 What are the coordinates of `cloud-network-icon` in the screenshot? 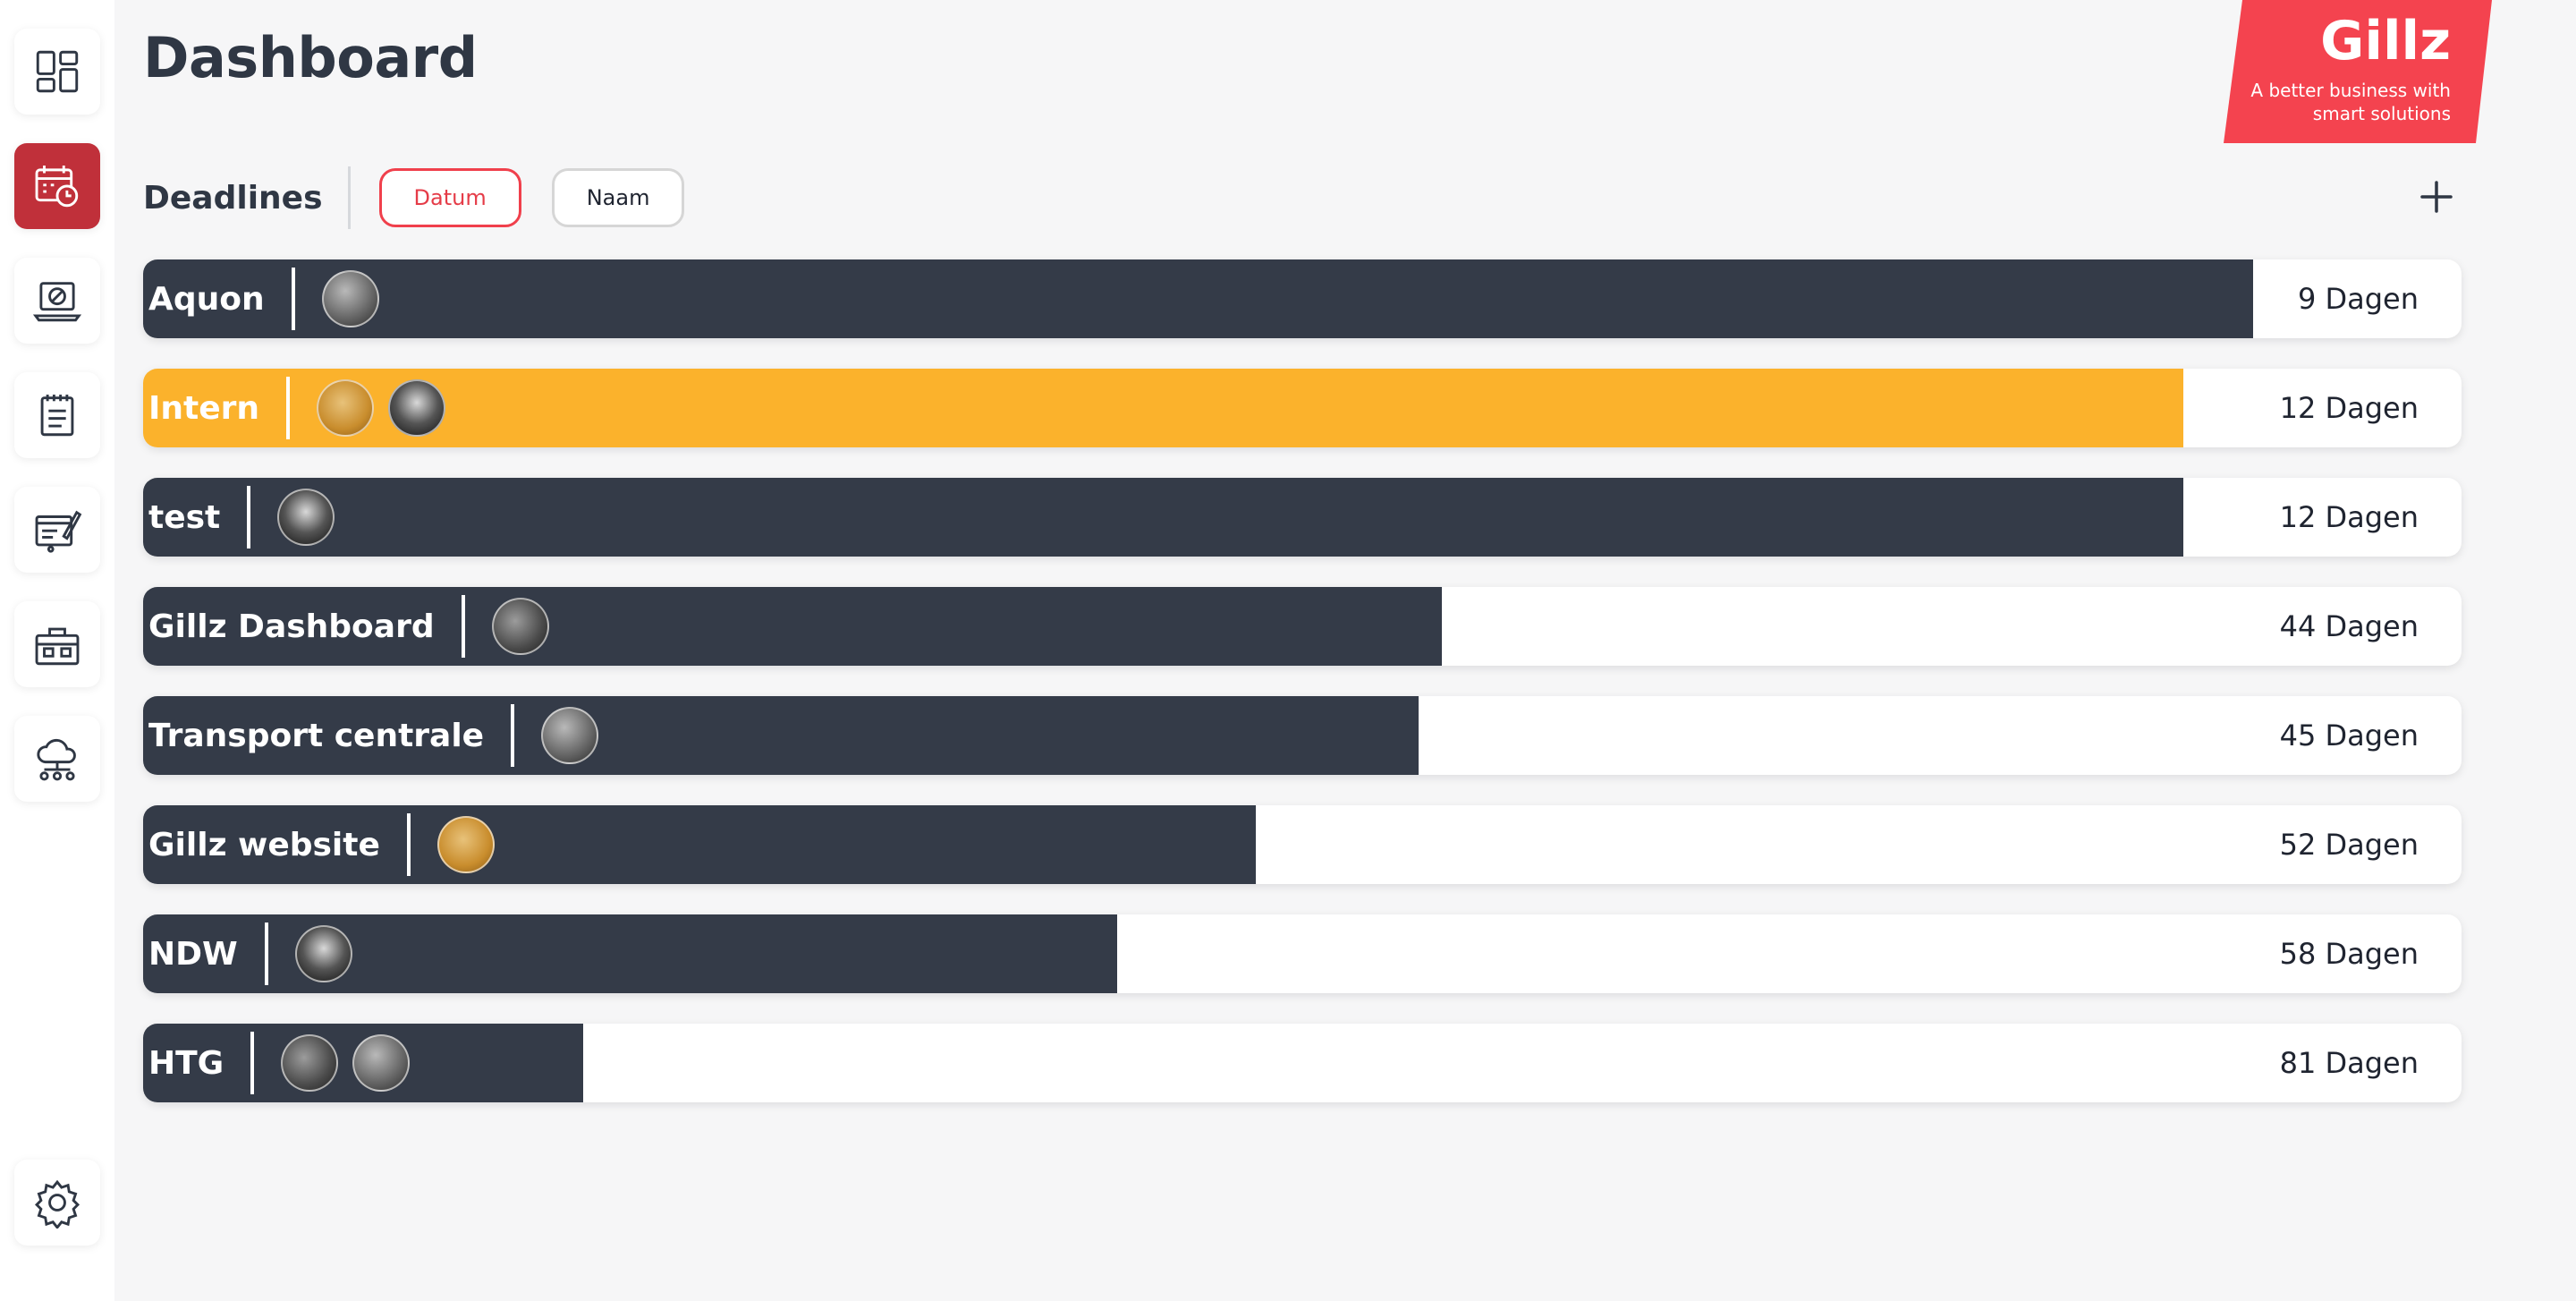 It's located at (56, 759).